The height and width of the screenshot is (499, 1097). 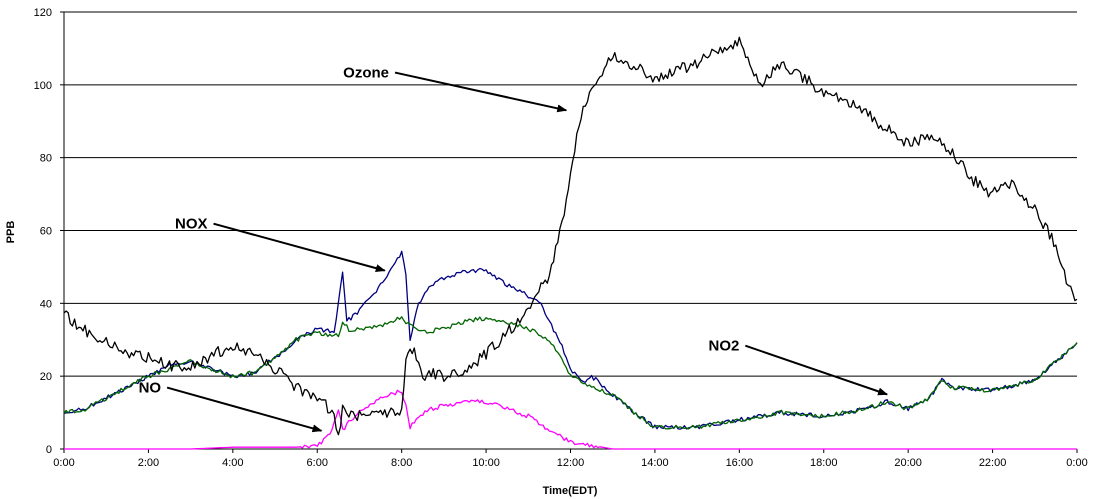 What do you see at coordinates (46, 159) in the screenshot?
I see `y-tick-label: 80` at bounding box center [46, 159].